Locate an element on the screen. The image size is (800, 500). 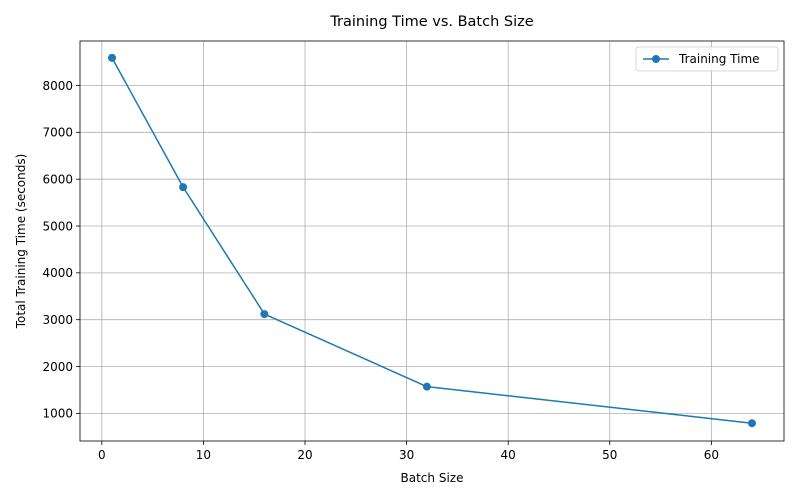
y-tick-label: 8000 is located at coordinates (57, 86).